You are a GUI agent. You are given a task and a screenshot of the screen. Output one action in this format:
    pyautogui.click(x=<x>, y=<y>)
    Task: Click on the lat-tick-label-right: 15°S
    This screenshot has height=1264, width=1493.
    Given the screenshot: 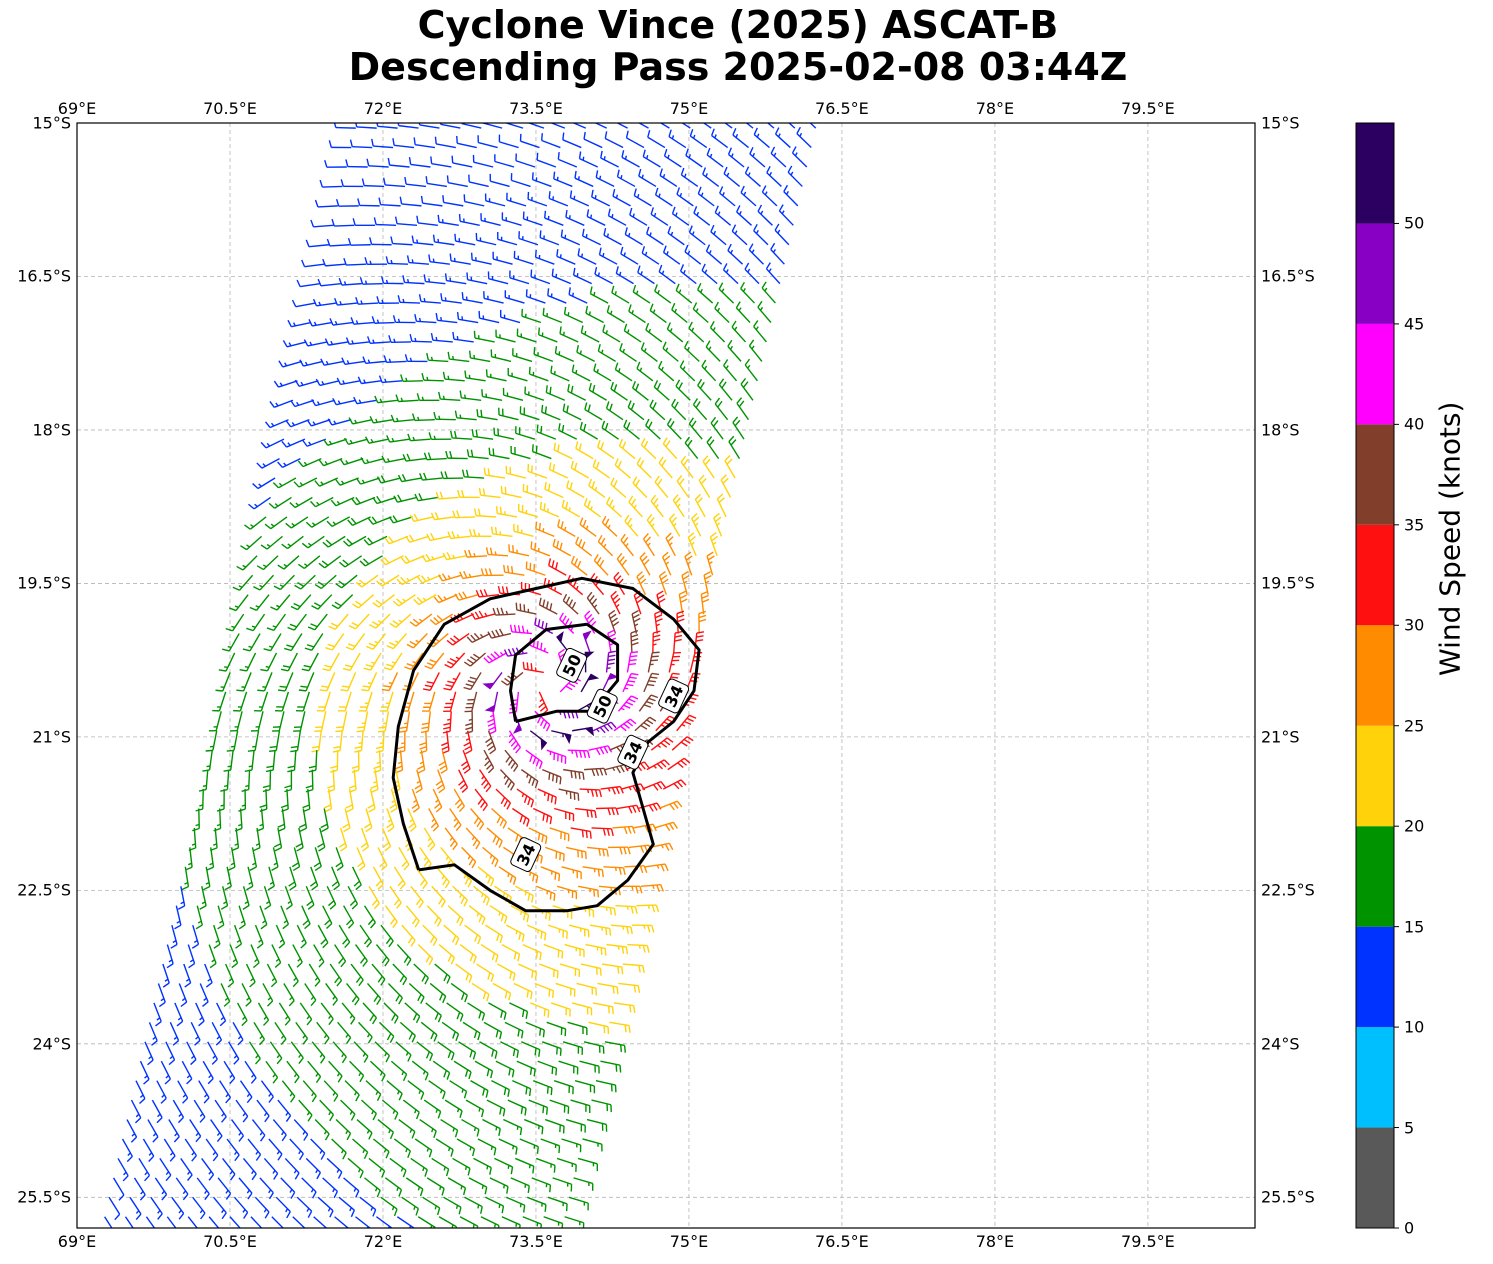 What is the action you would take?
    pyautogui.click(x=1280, y=123)
    